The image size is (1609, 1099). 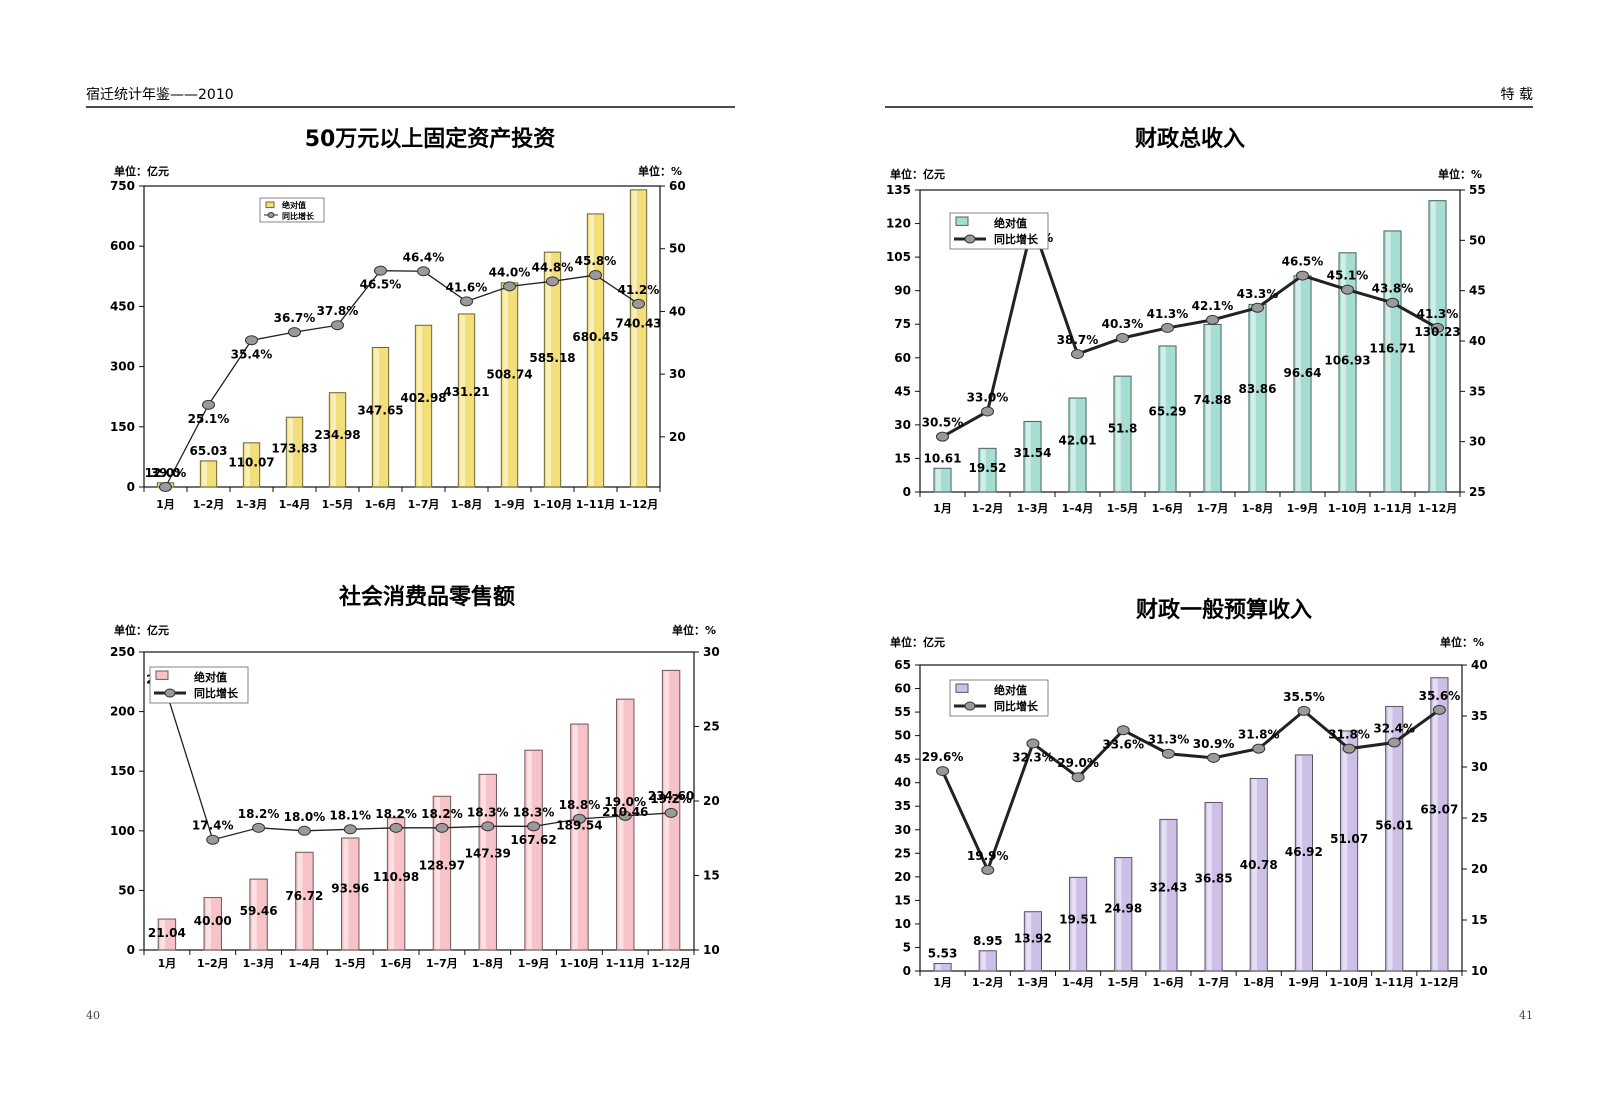 What do you see at coordinates (1259, 735) in the screenshot?
I see `growth-value-label: 31.8%` at bounding box center [1259, 735].